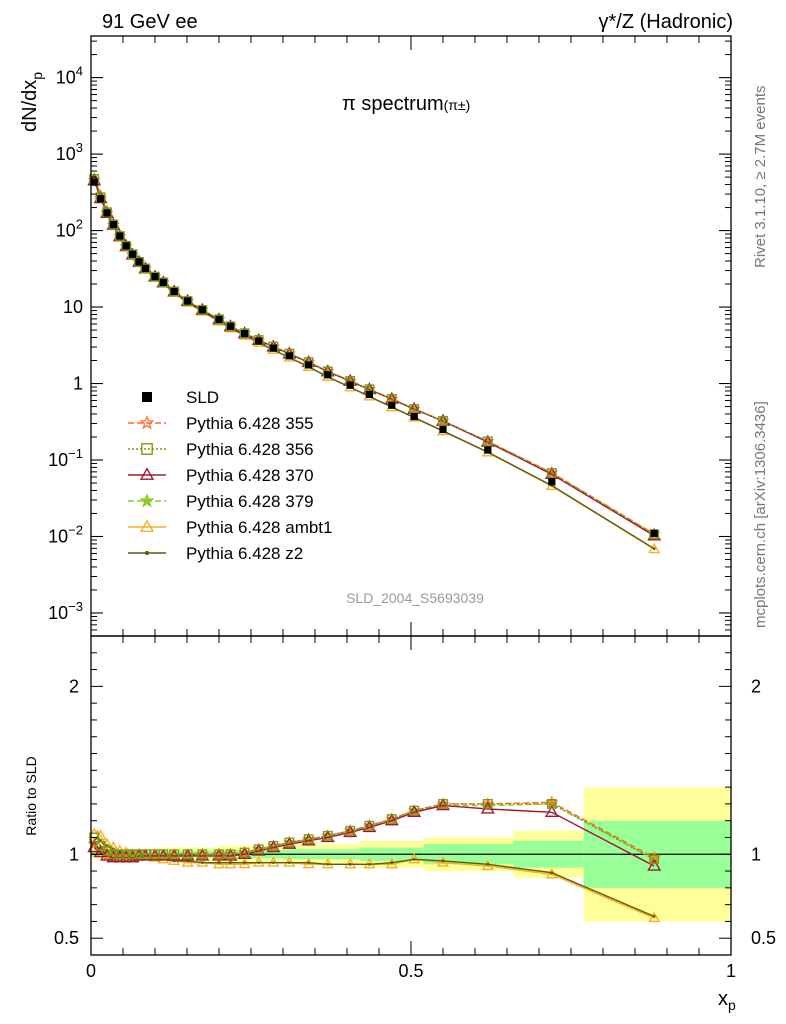 Image resolution: width=786 pixels, height=1024 pixels. Describe the element at coordinates (221, 501) in the screenshot. I see `legend-item-4: Pythia 6.428 379` at that location.